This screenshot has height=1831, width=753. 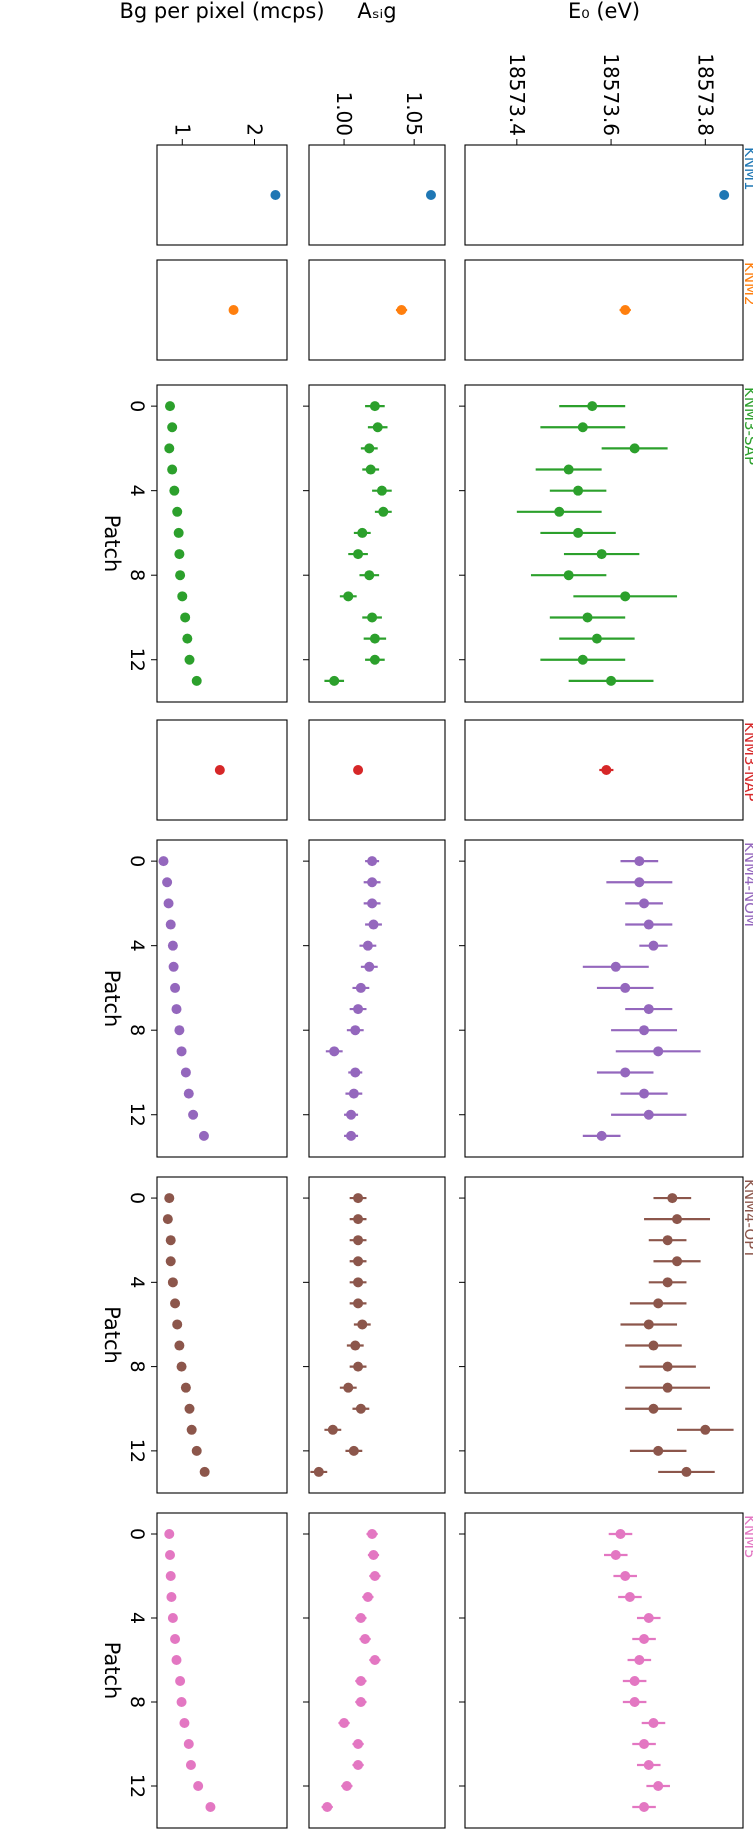 I want to click on x-tick-label: 0, so click(x=137, y=1534).